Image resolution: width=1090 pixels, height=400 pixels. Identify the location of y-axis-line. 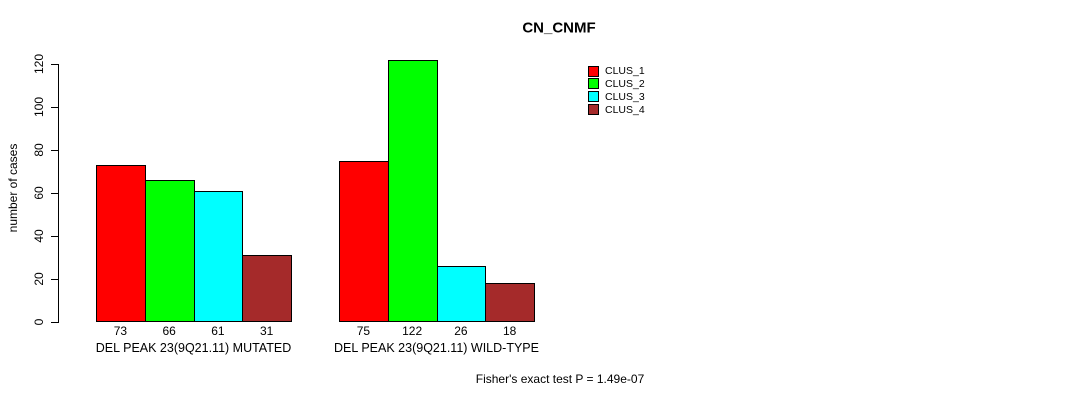
(58, 193).